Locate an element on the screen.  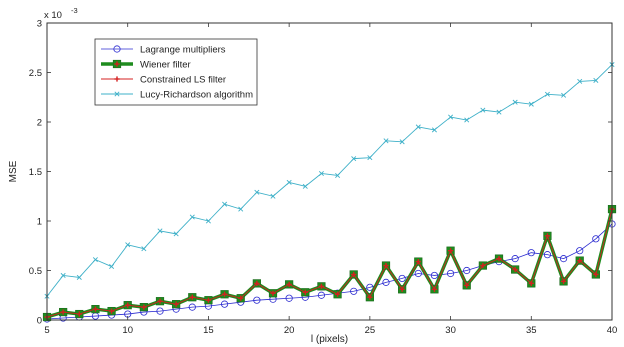
legend-item-lucy-richardson-algorithm: Lucy-Richardson algorithm is located at coordinates (177, 94).